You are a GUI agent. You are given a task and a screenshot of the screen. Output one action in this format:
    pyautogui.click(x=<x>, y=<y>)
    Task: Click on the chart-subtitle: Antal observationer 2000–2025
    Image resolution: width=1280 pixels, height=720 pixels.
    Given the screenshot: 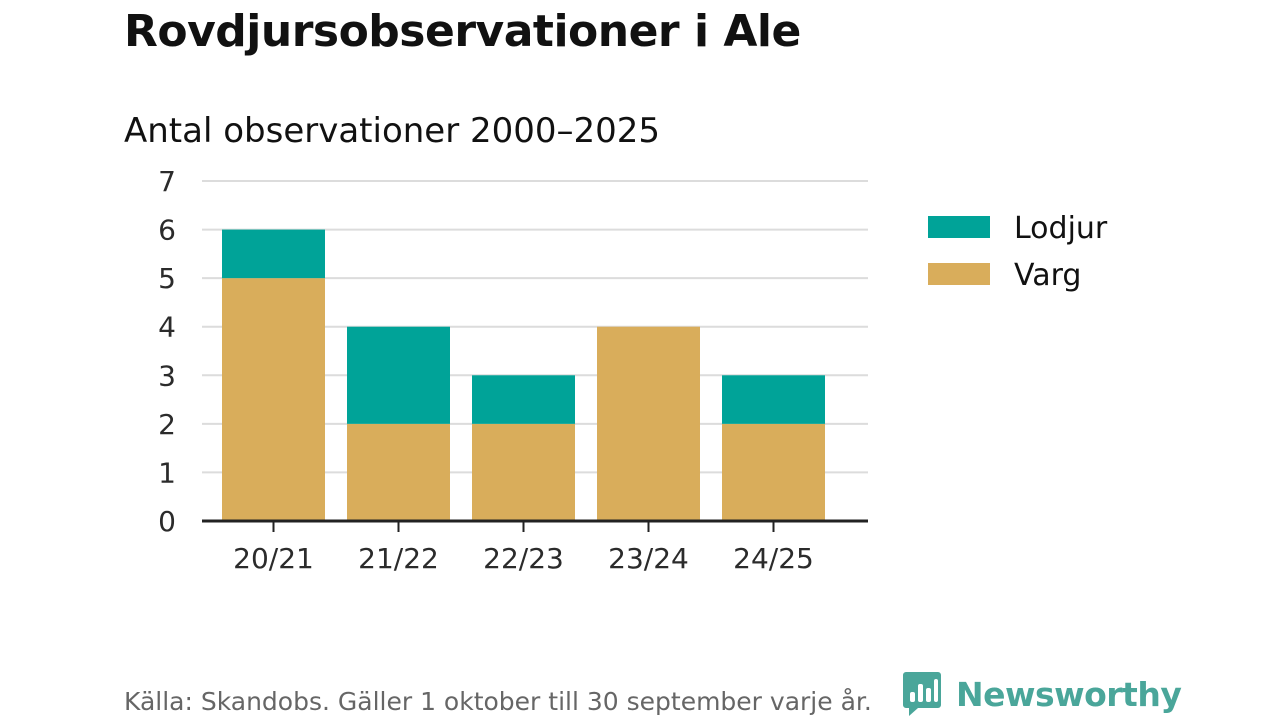 What is the action you would take?
    pyautogui.click(x=392, y=131)
    